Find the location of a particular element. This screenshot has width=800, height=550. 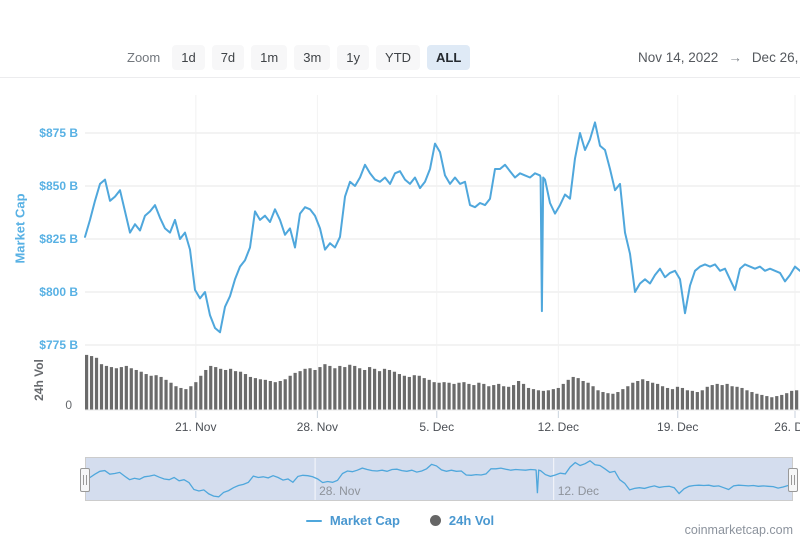

navigator-range is located at coordinates (439, 479).